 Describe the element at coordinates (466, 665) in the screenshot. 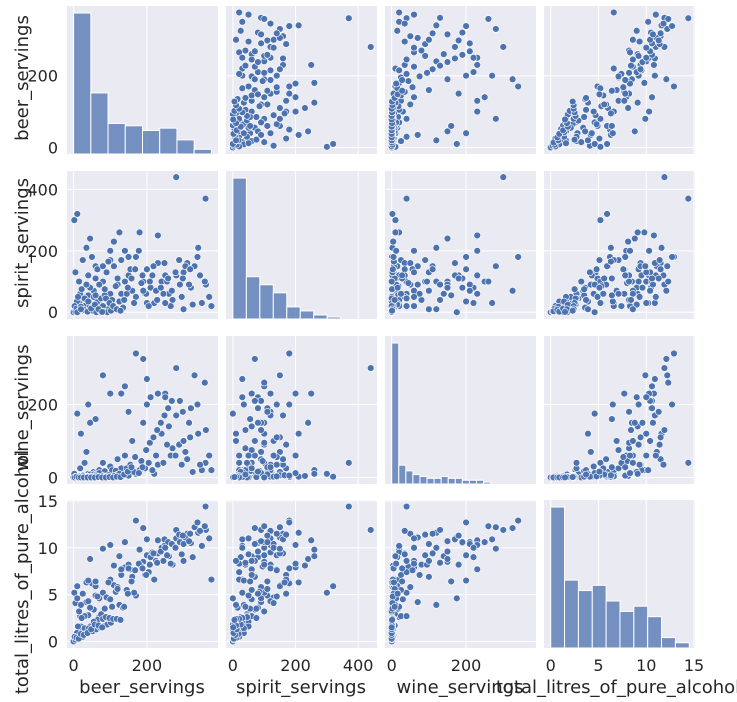

I see `x-tick-label: 200` at that location.